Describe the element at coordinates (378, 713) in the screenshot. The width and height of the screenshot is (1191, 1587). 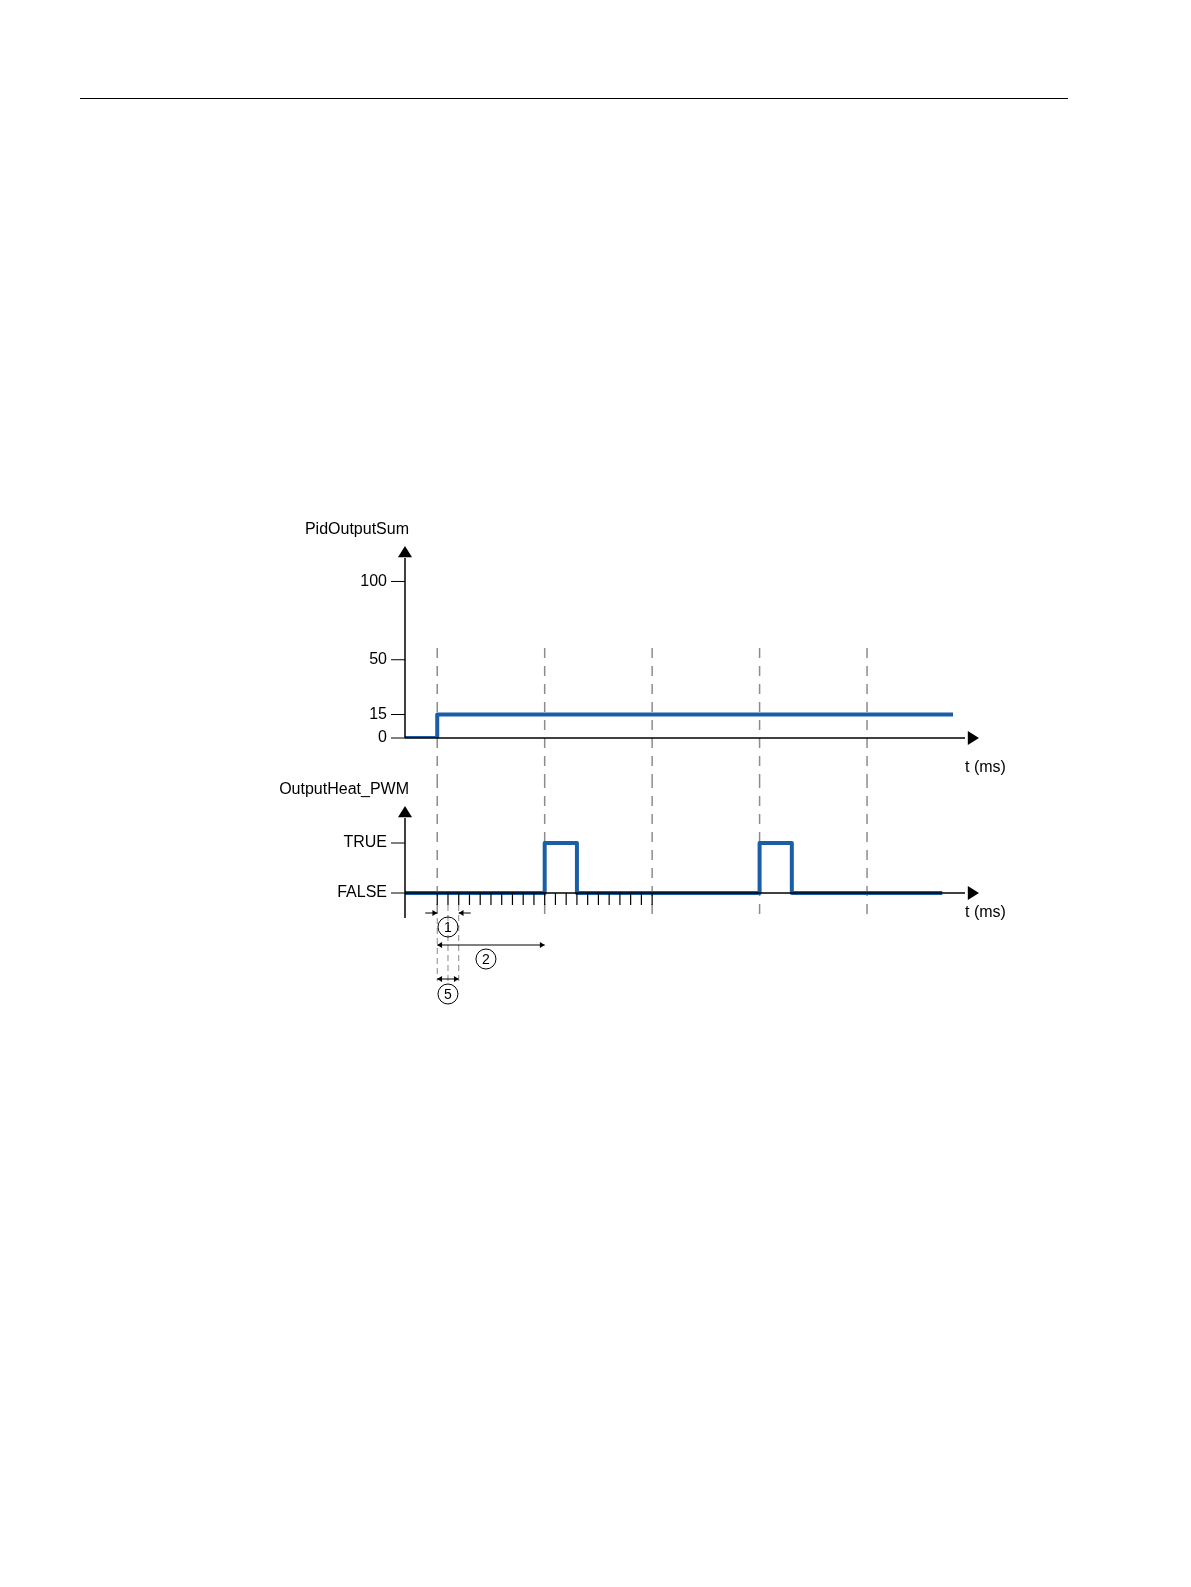
I see `y-tick-label: 15` at that location.